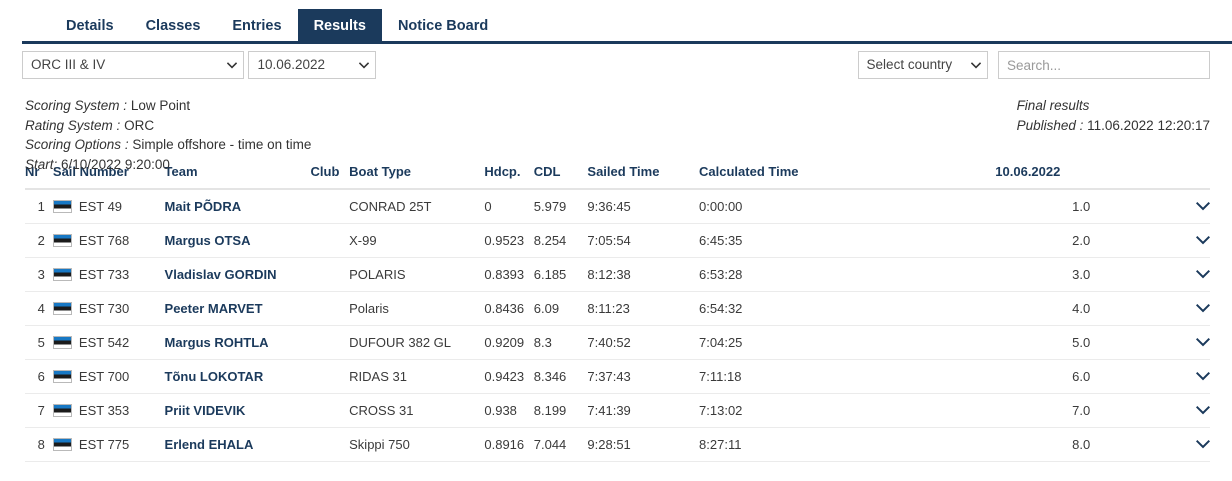 Image resolution: width=1232 pixels, height=481 pixels. I want to click on cell-sail-number: EST 353, so click(108, 410).